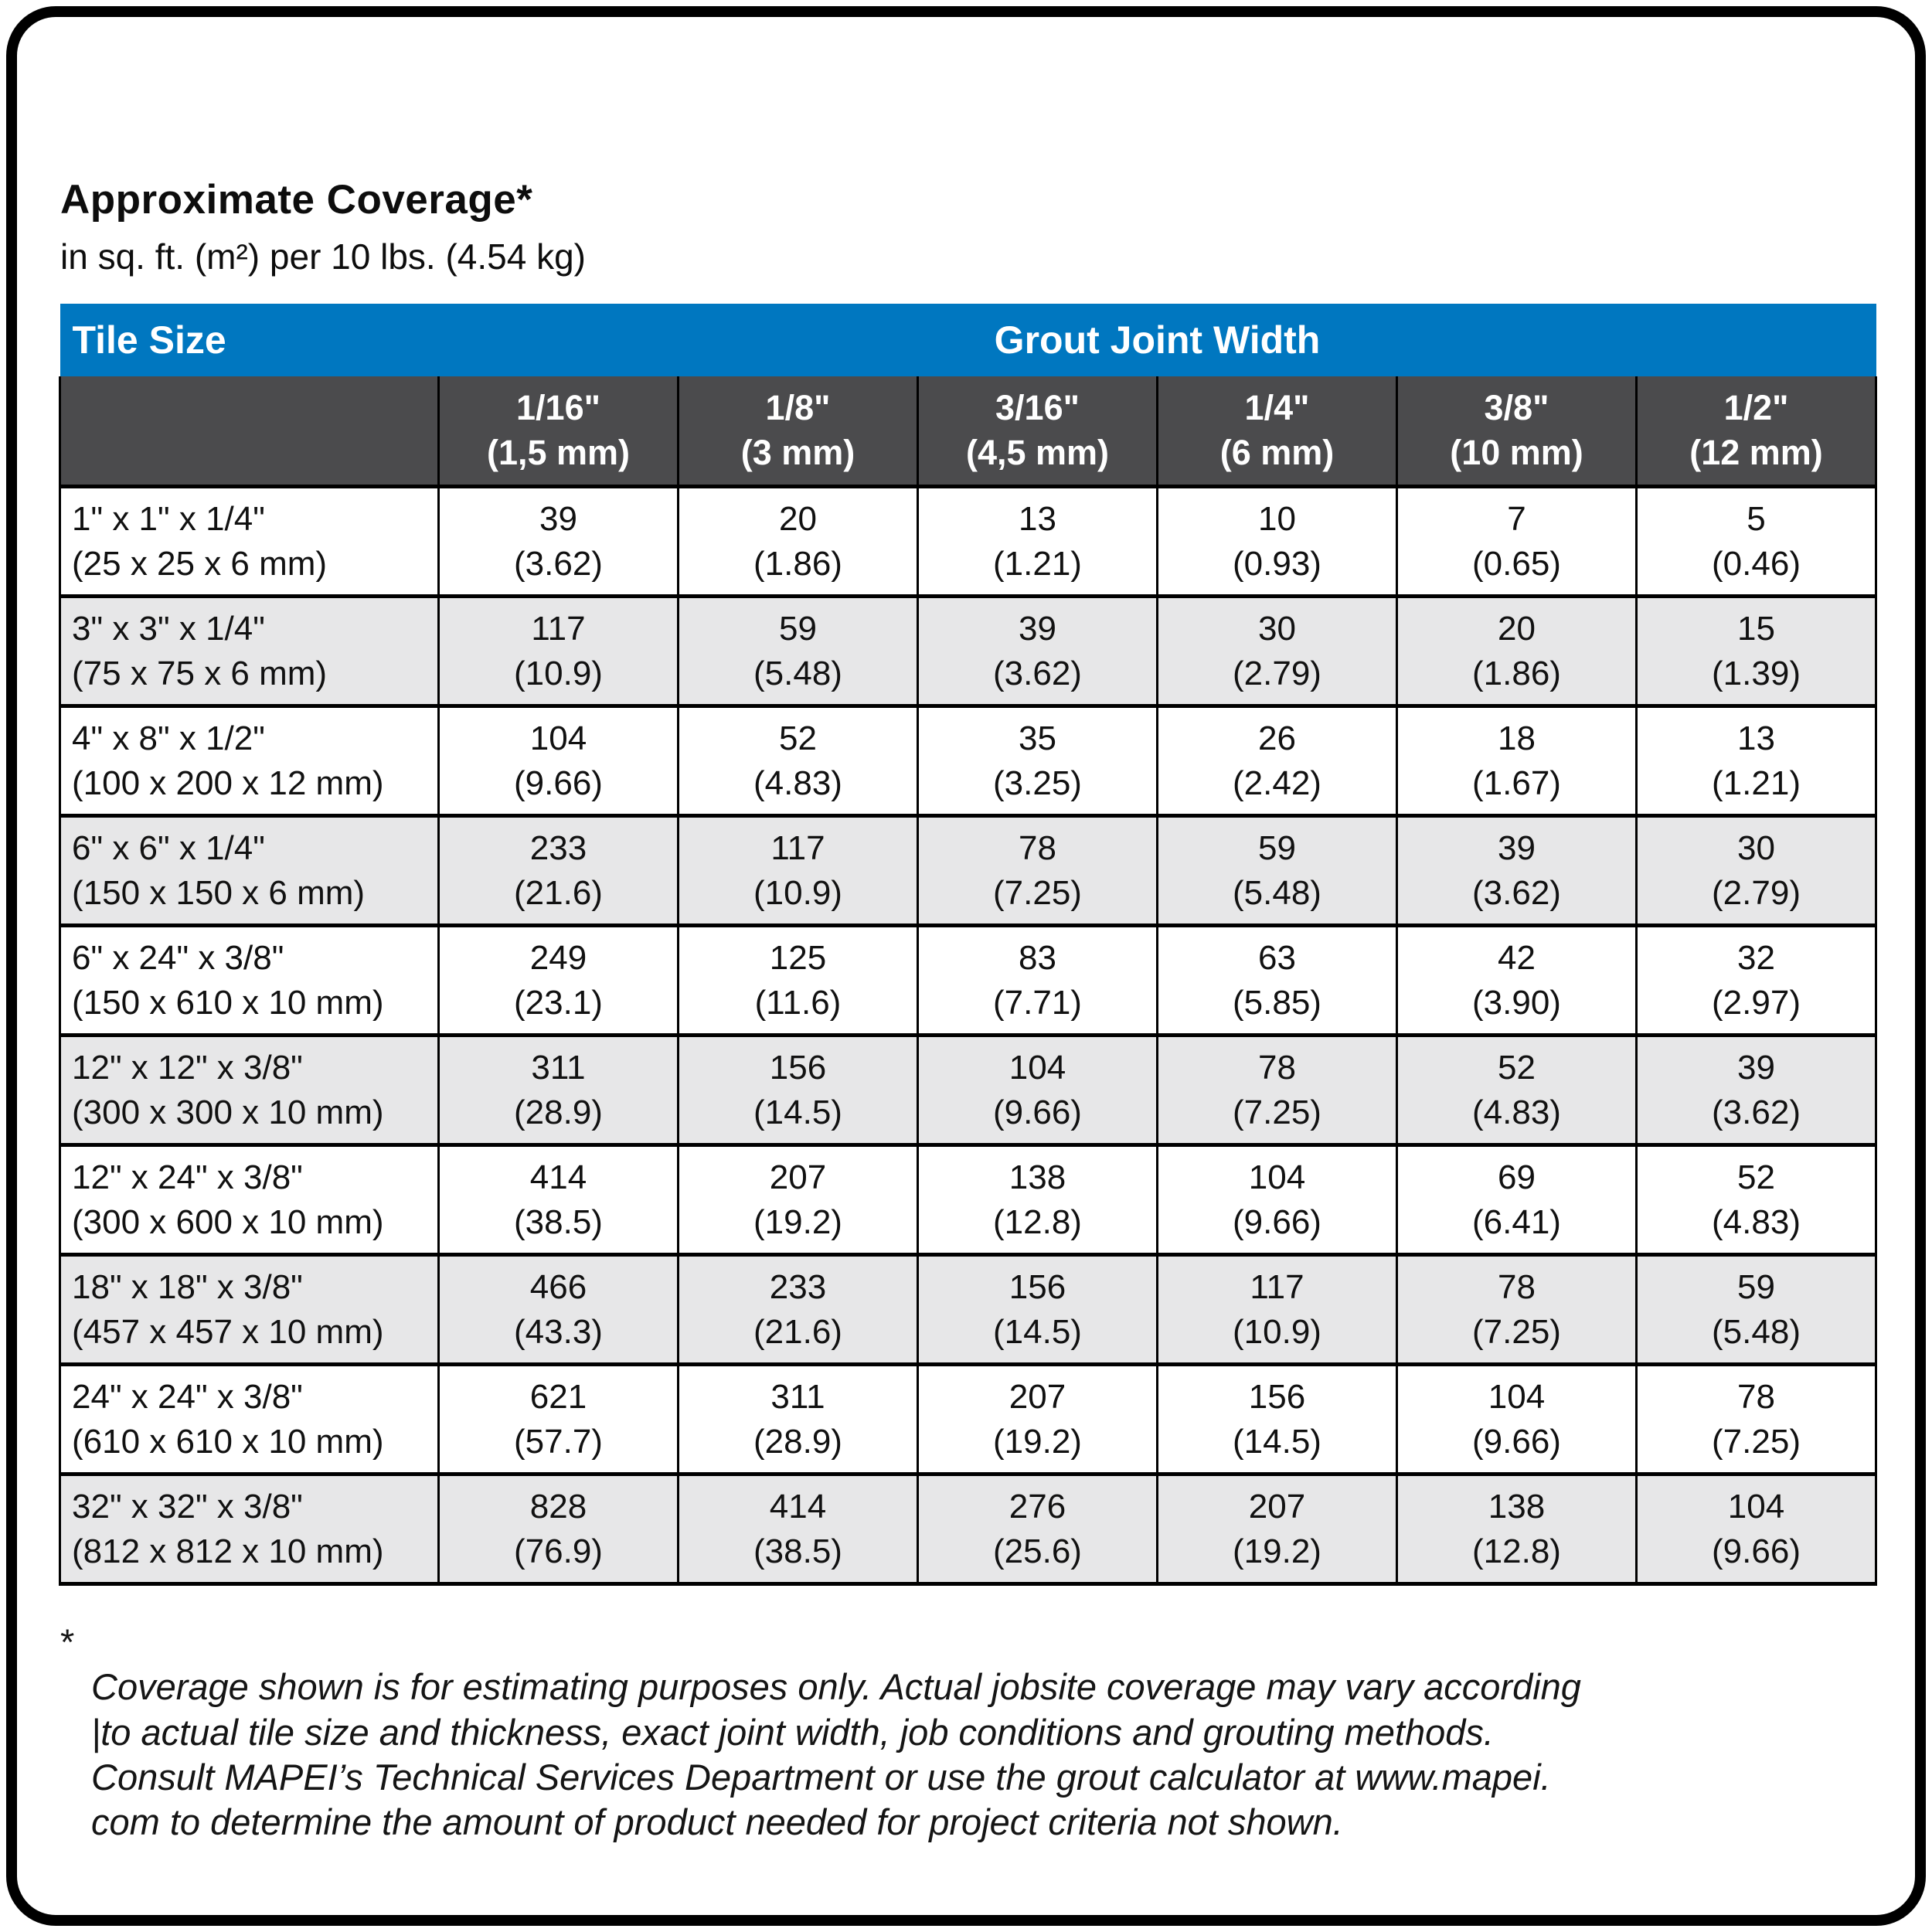 This screenshot has height=1932, width=1932. I want to click on coverage-value-cell: 52 (4.83), so click(1517, 1090).